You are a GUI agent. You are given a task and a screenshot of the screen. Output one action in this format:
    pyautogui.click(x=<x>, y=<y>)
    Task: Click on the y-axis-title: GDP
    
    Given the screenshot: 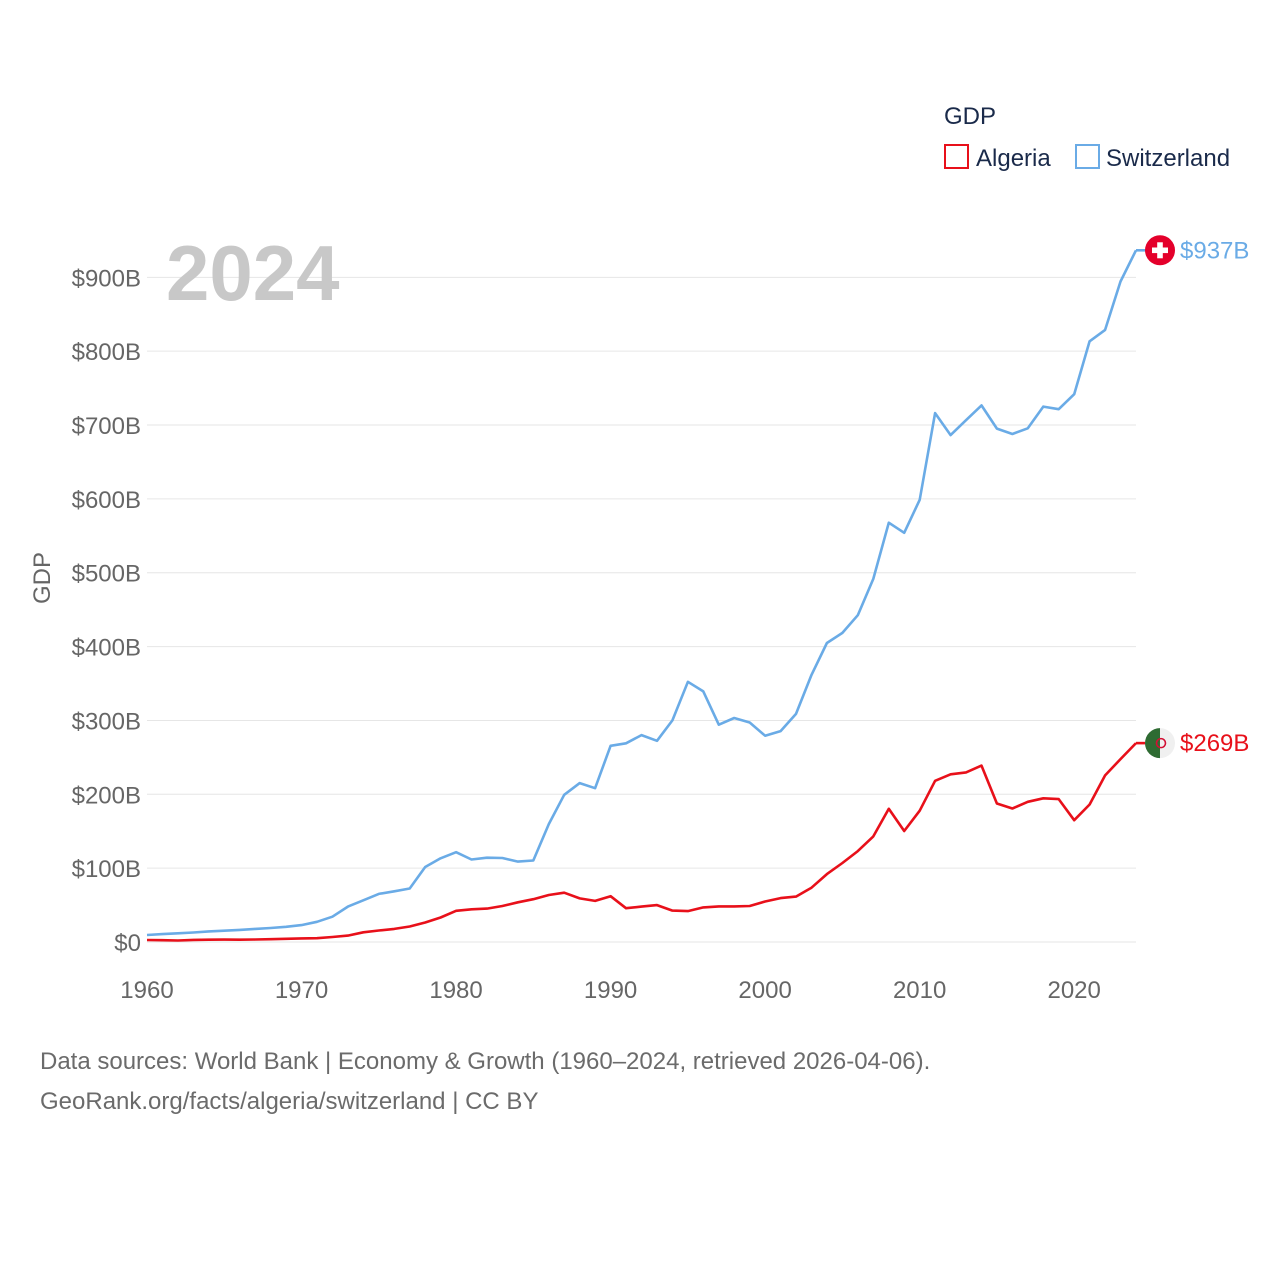 What is the action you would take?
    pyautogui.click(x=42, y=578)
    